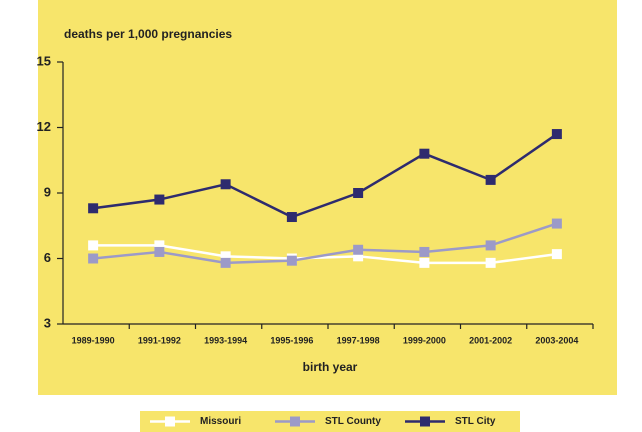 The image size is (642, 432). I want to click on y-tick-label: 9, so click(47, 191).